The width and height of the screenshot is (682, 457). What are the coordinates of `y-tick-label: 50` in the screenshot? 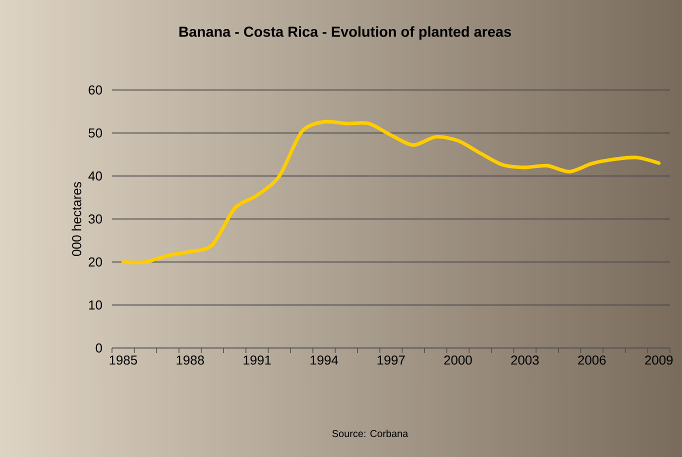 It's located at (95, 133).